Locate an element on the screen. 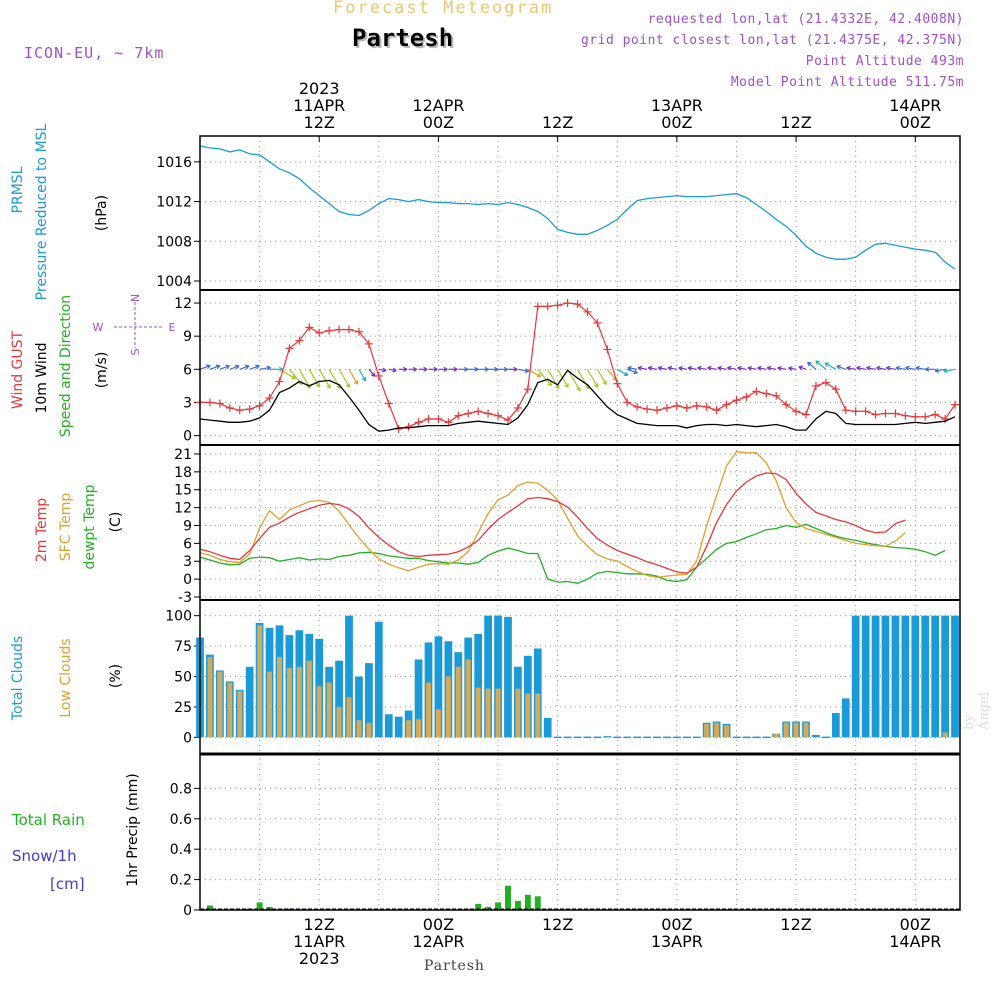 The width and height of the screenshot is (1000, 1000). info-requested: requested lon,lat (21.4332E, 42.4008N) is located at coordinates (805, 19).